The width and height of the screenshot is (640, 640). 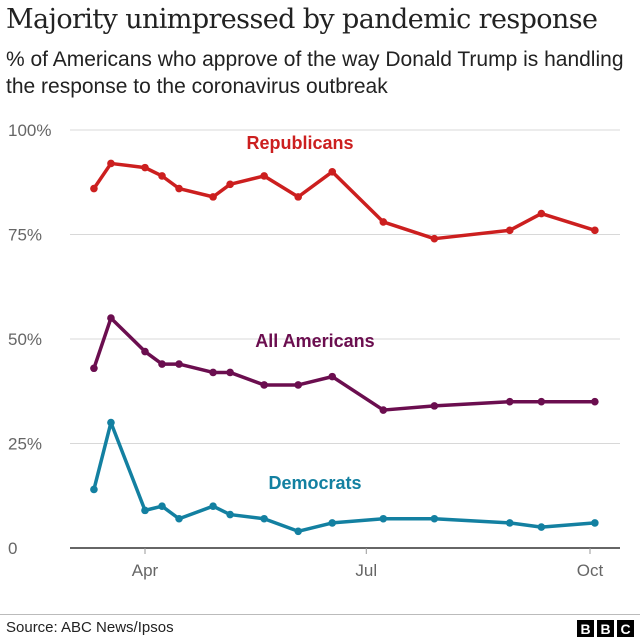 I want to click on republicans-label: Republicans, so click(x=299, y=143).